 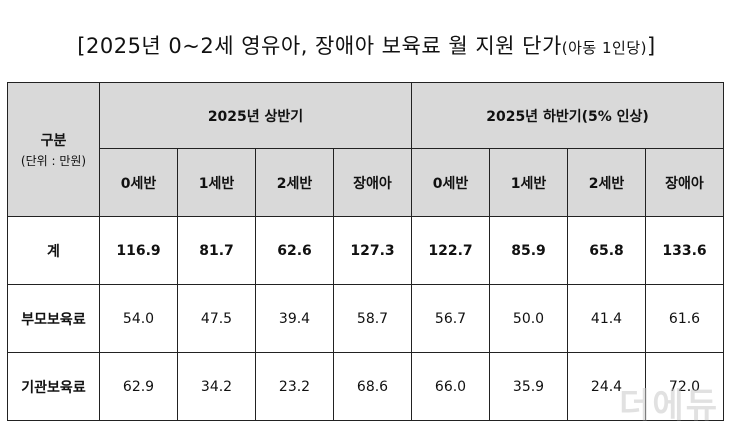 I want to click on table-cell: 65.8, so click(x=606, y=250).